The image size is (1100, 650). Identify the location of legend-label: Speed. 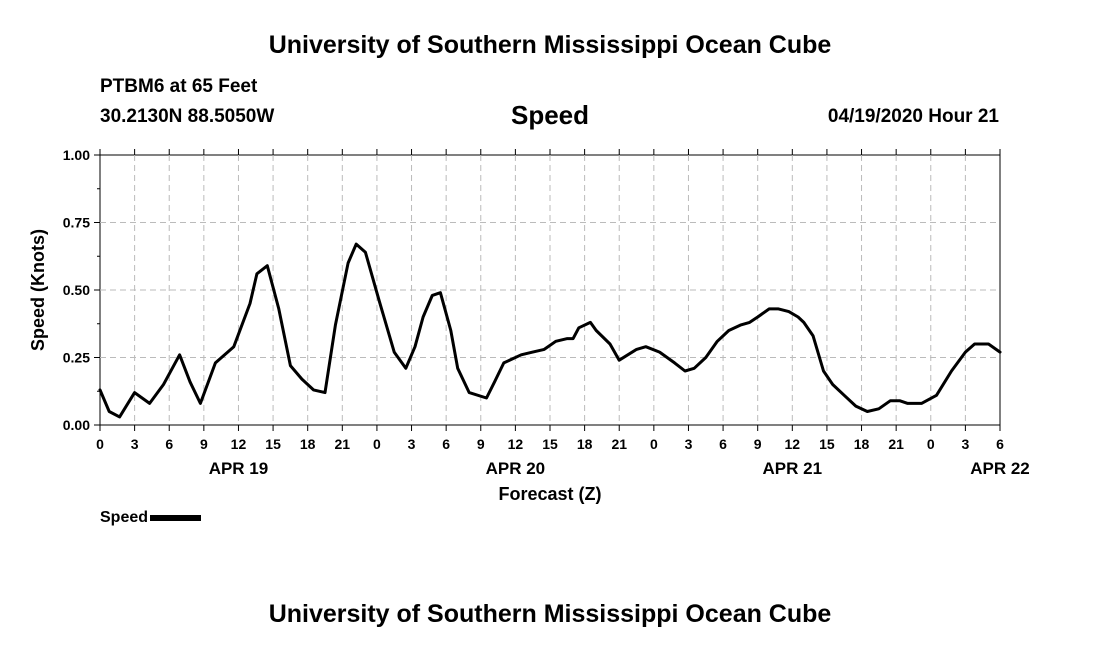
(124, 517).